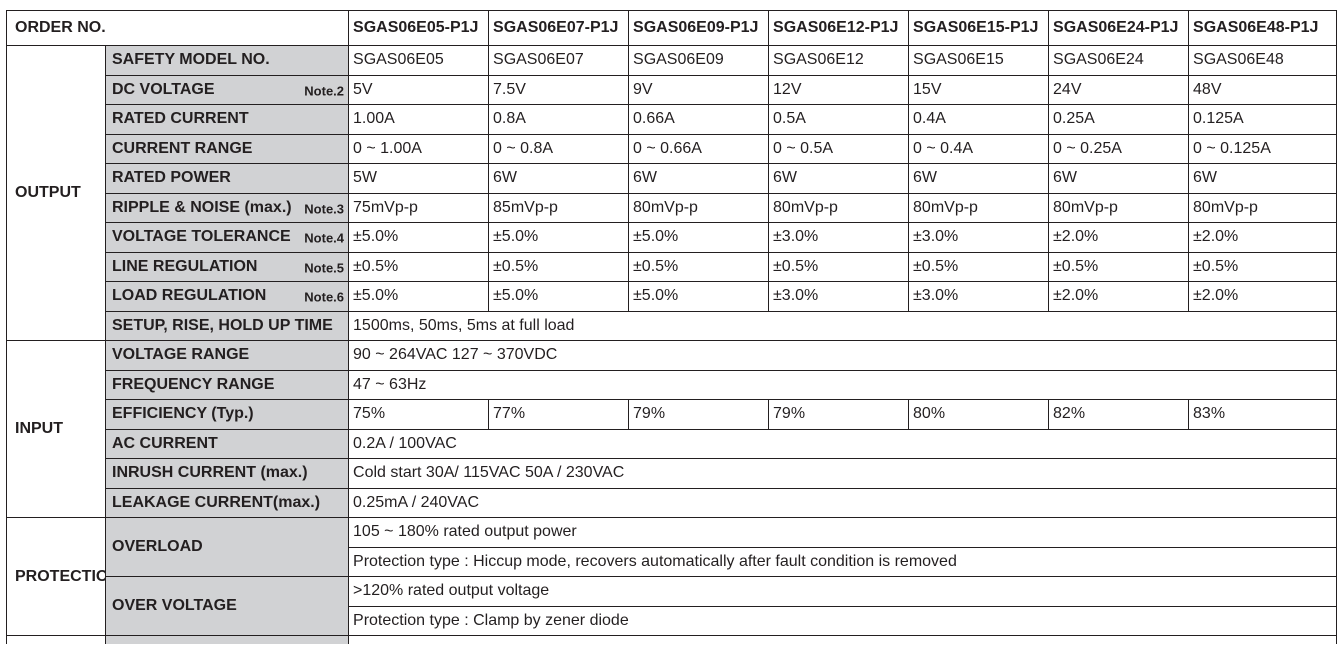 The image size is (1342, 645). I want to click on model-header: SGAS06E09-P1J, so click(699, 28).